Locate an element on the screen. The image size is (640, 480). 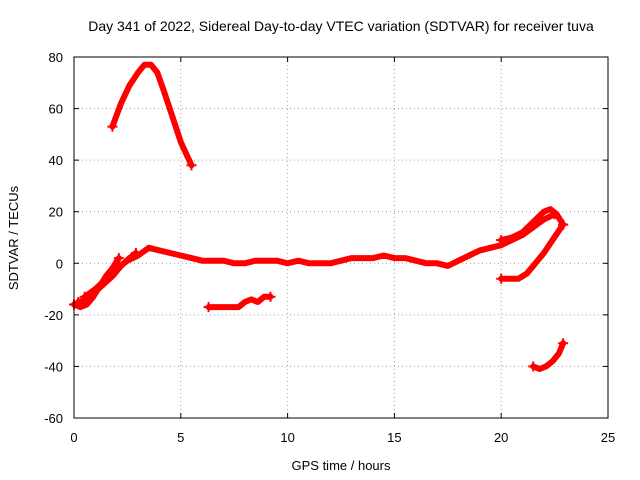
series-arc-early-high is located at coordinates (152, 115).